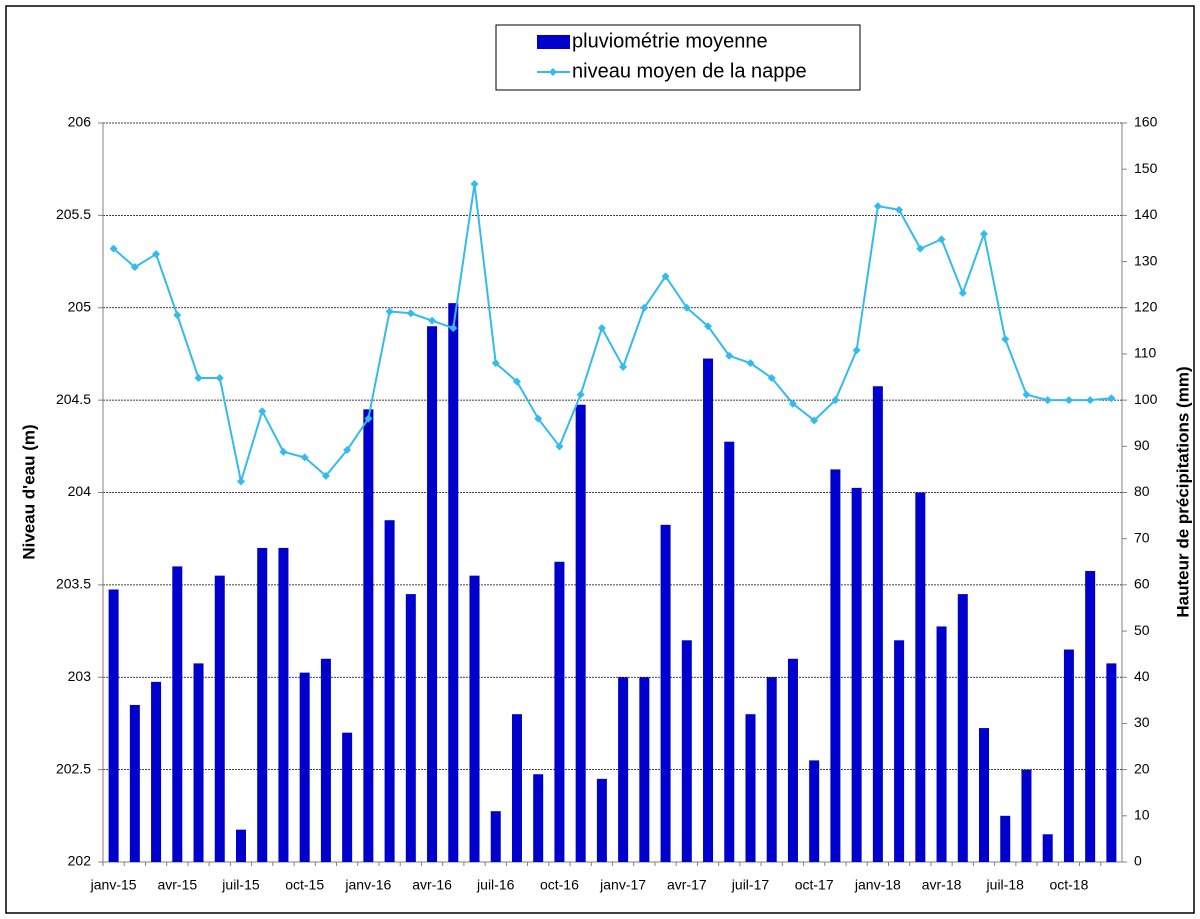  I want to click on x-tick-label: juil-16, so click(495, 885).